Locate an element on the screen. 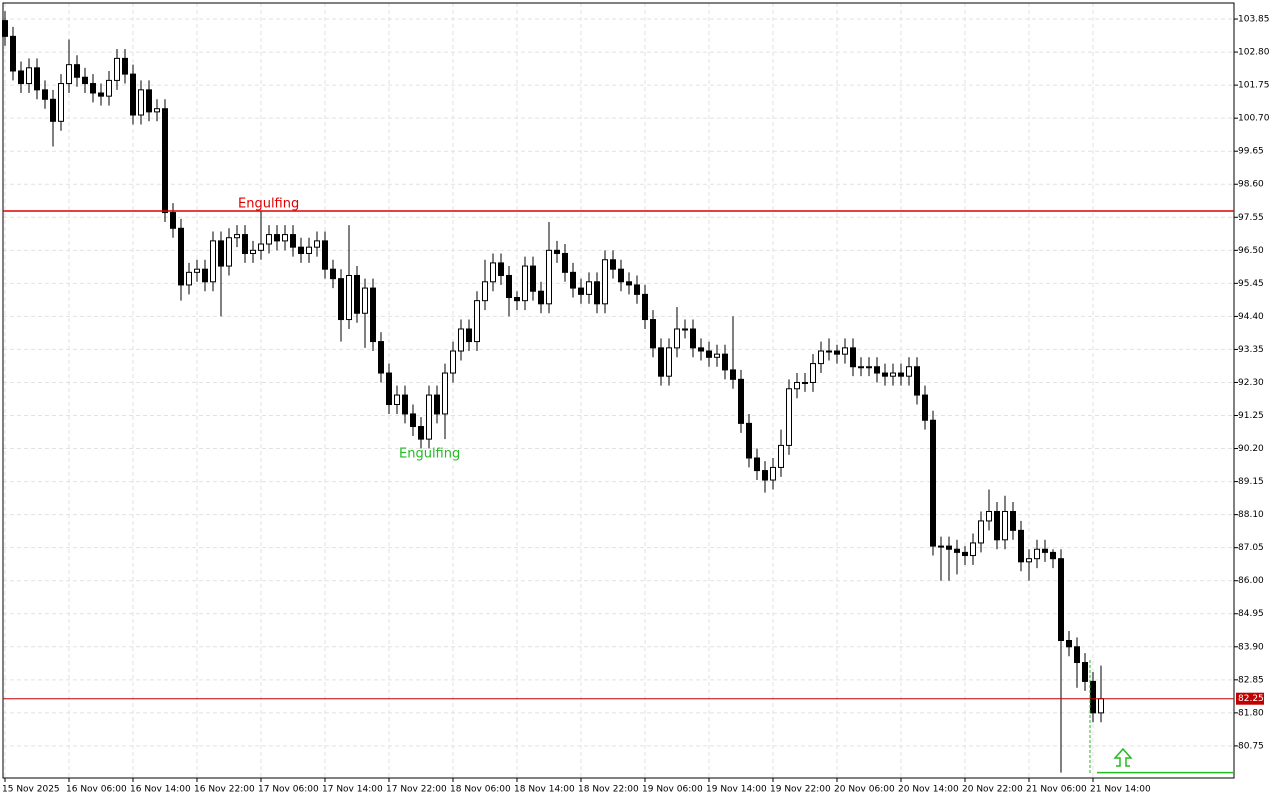 The height and width of the screenshot is (800, 1280). y-tick-label: 94.40 is located at coordinates (1251, 317).